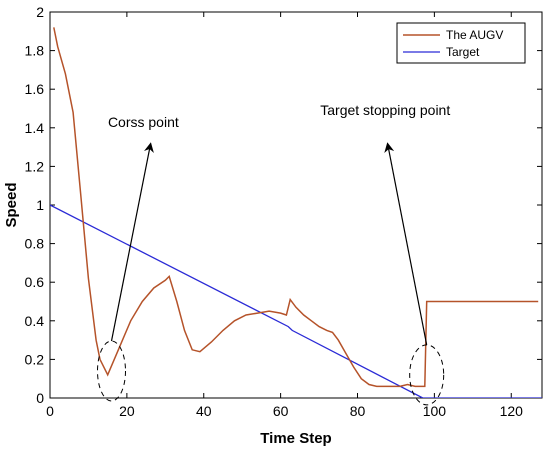  What do you see at coordinates (35, 282) in the screenshot?
I see `y-tick-label: 0.6` at bounding box center [35, 282].